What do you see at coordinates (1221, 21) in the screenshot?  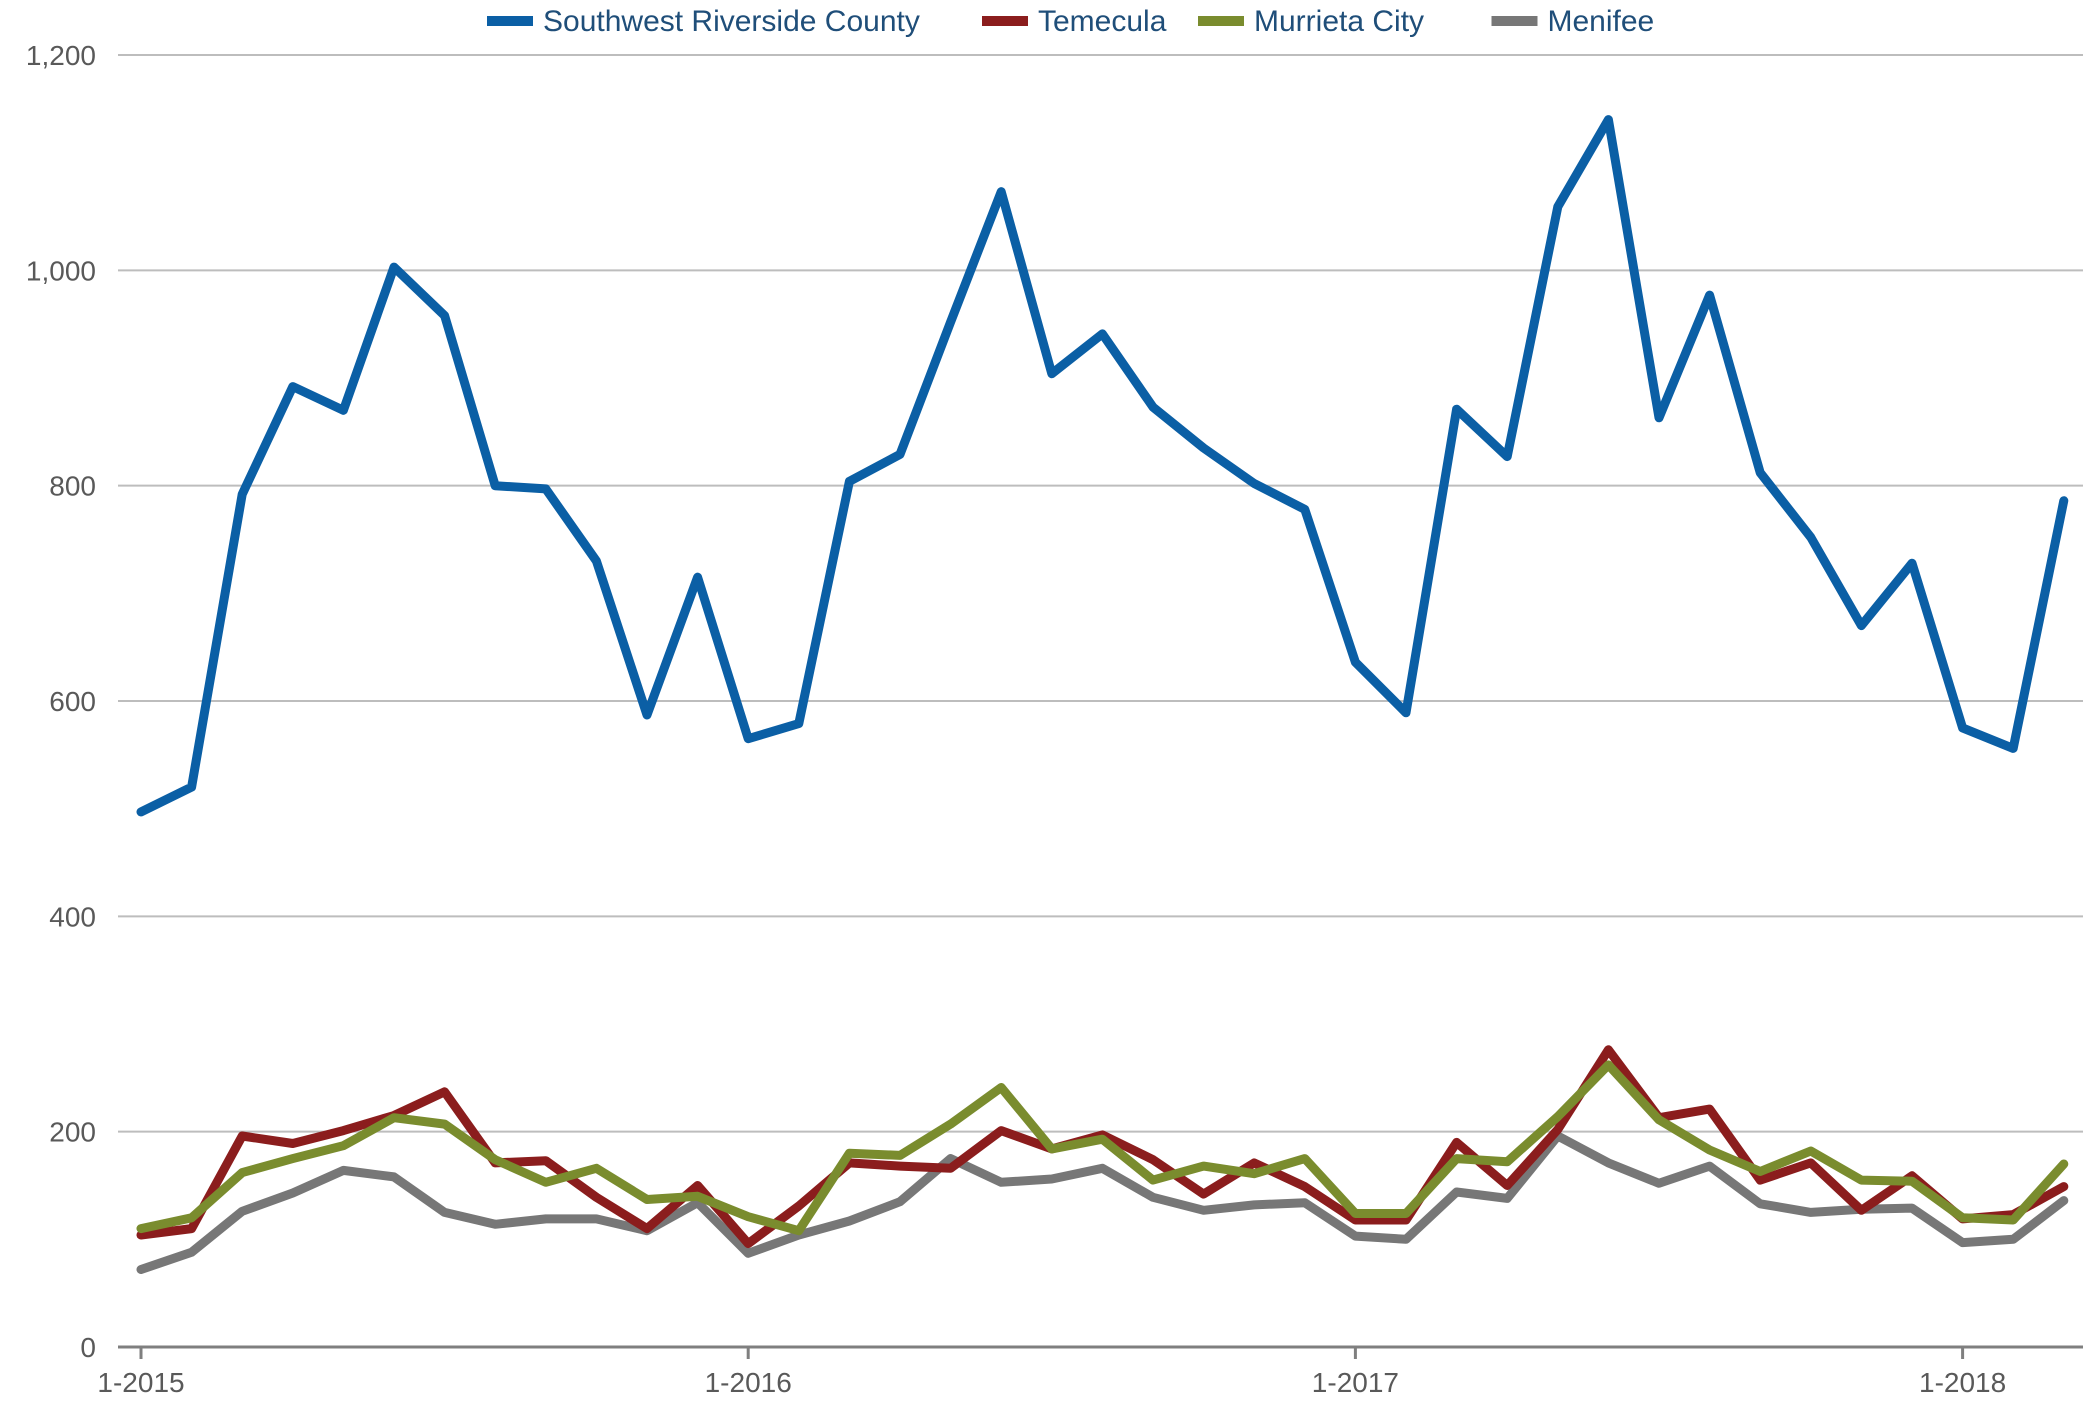 I see `legend-swatch-murrieta-city` at bounding box center [1221, 21].